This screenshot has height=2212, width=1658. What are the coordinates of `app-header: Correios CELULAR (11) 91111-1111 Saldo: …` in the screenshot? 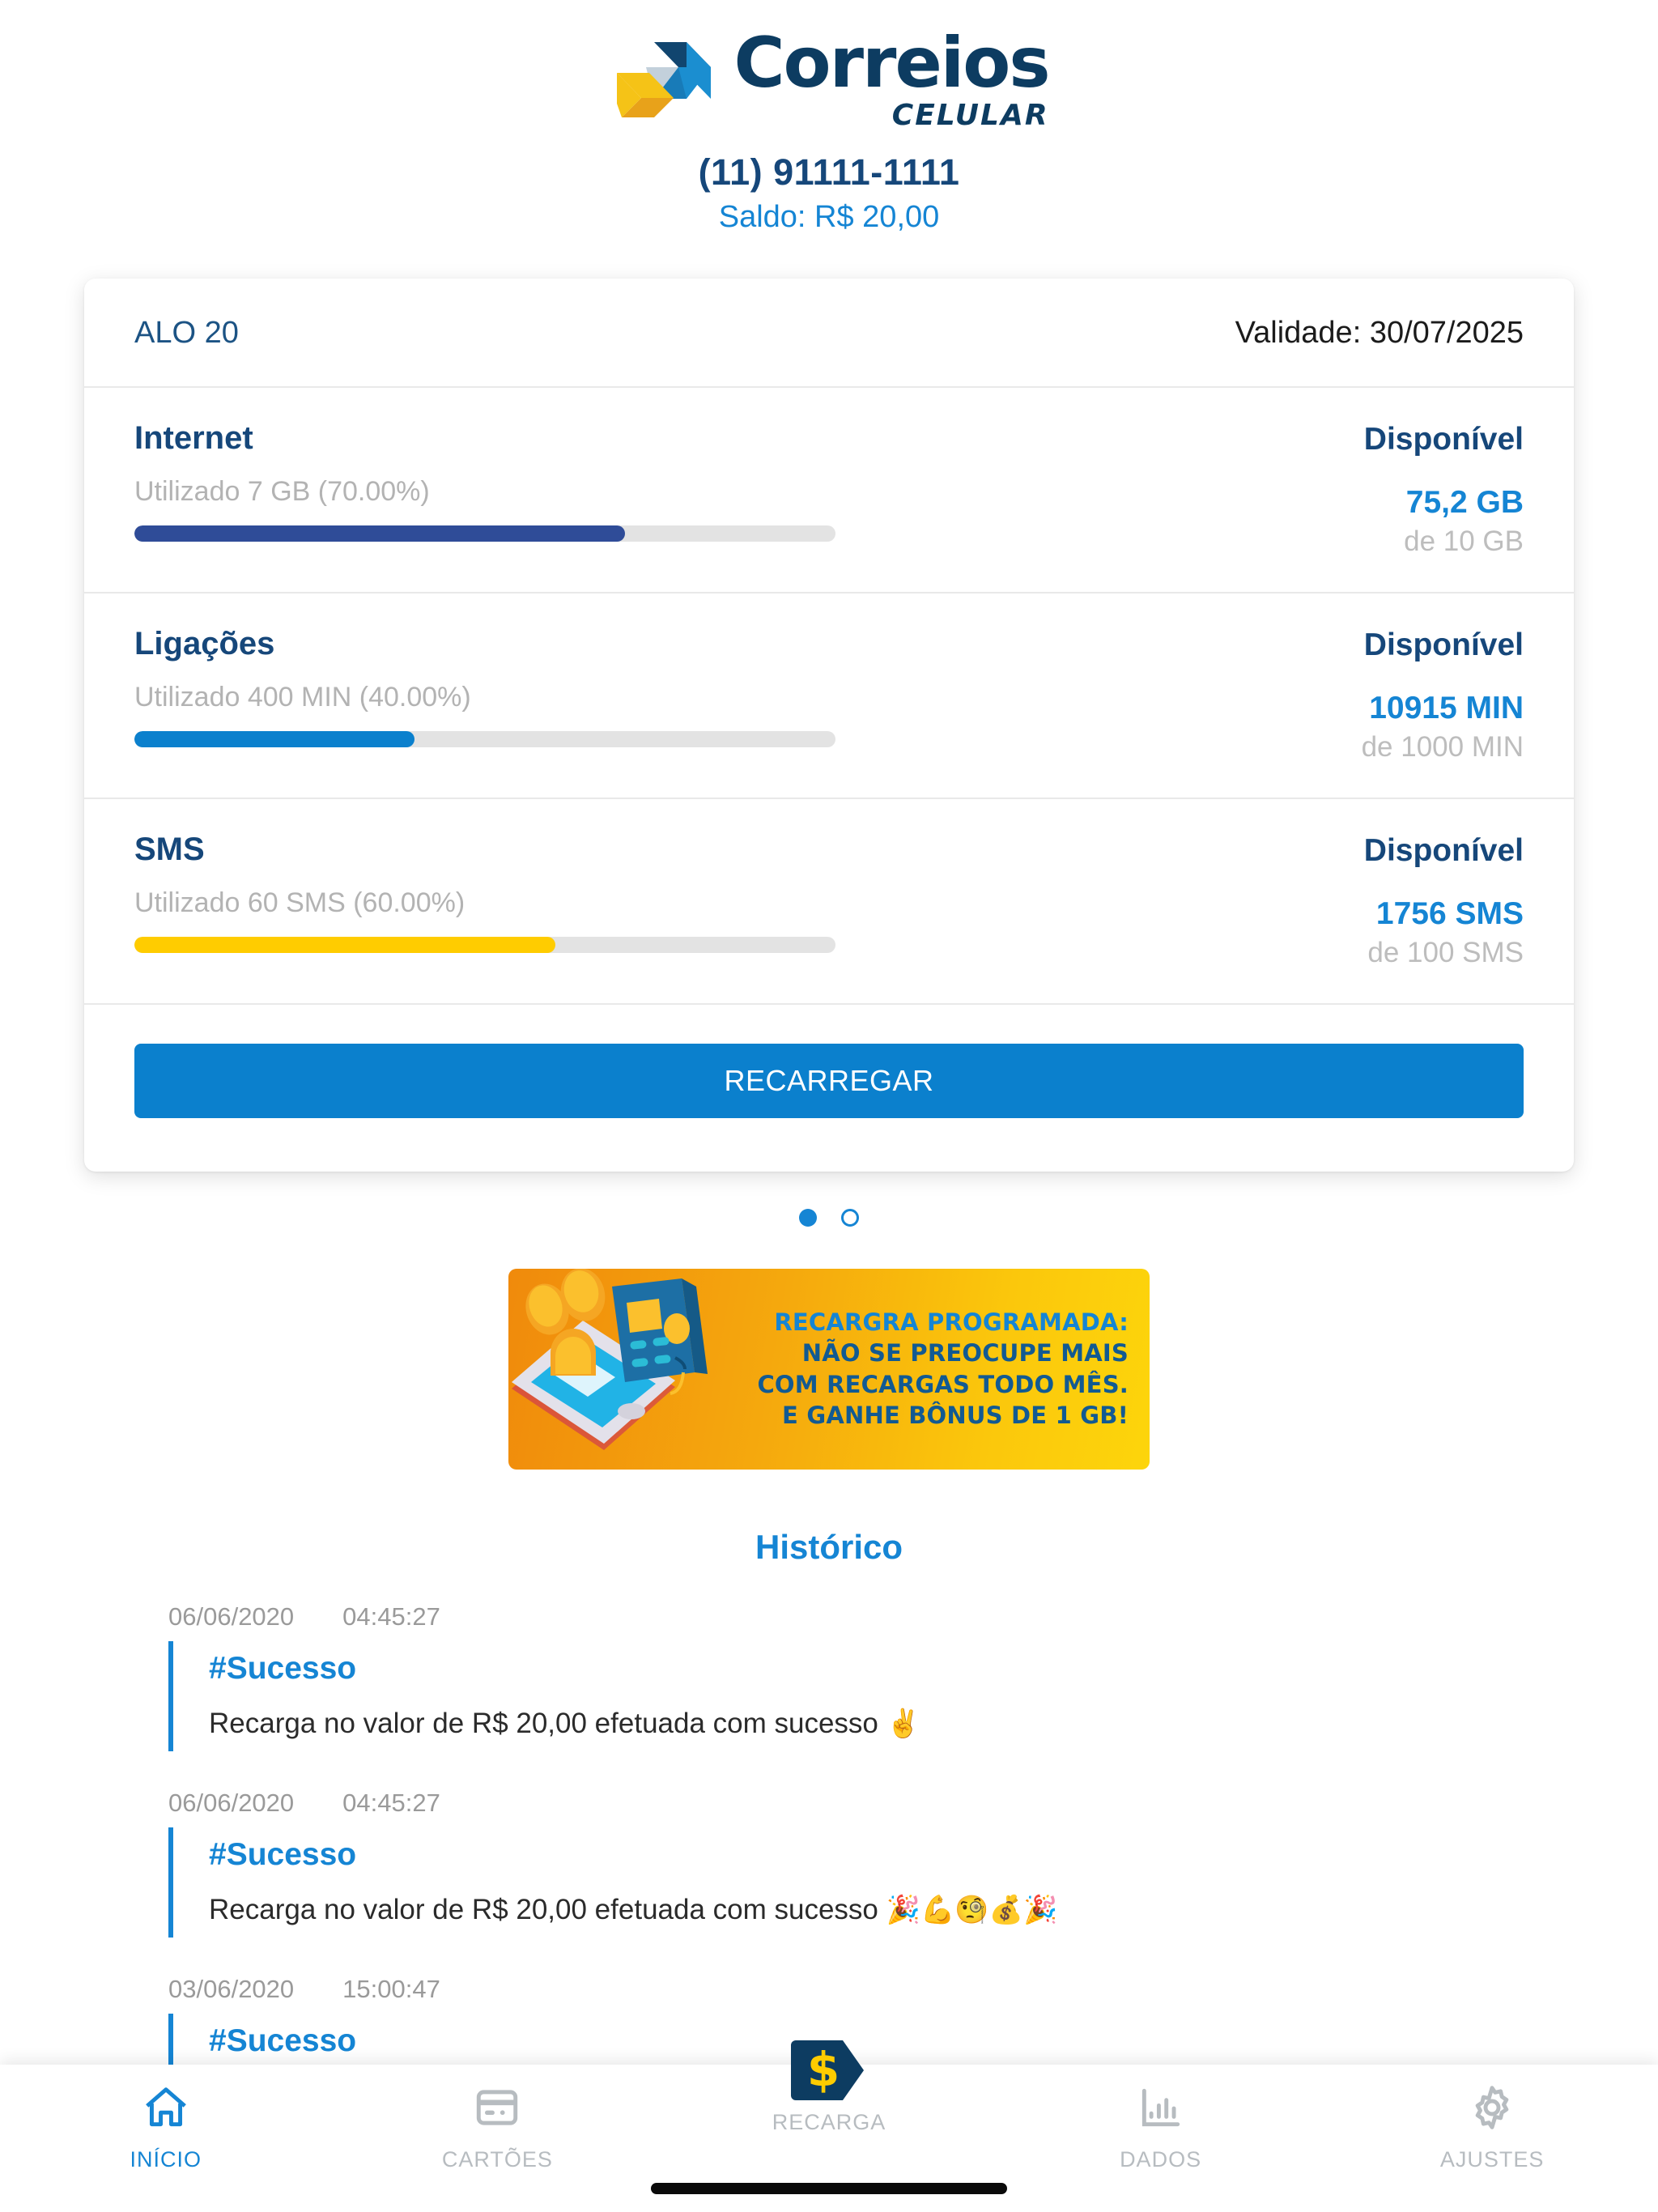 It's located at (829, 118).